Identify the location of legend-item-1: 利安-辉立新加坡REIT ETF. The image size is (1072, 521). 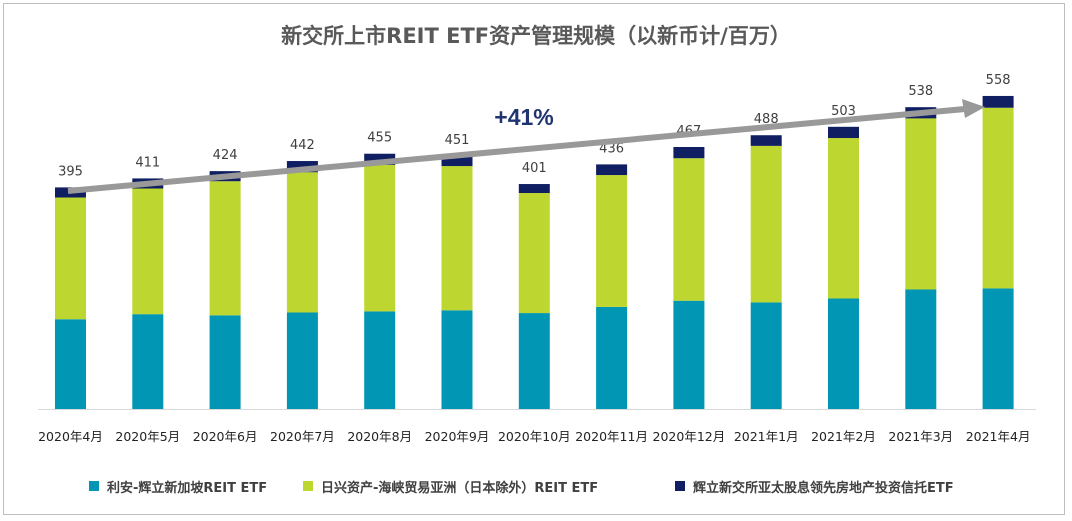
(178, 486).